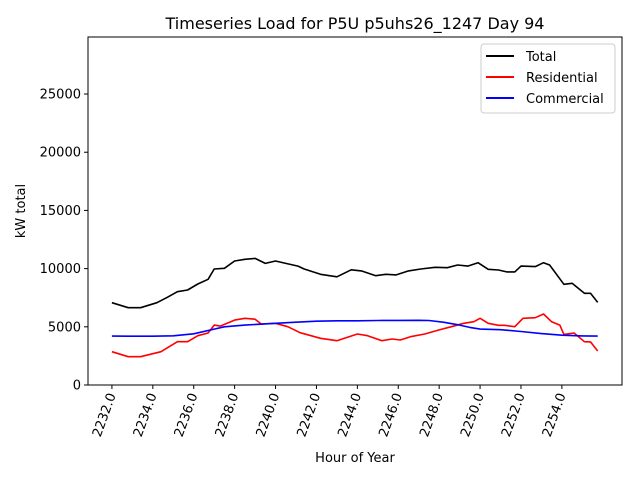  What do you see at coordinates (60, 269) in the screenshot?
I see `y-tick-label: 10000` at bounding box center [60, 269].